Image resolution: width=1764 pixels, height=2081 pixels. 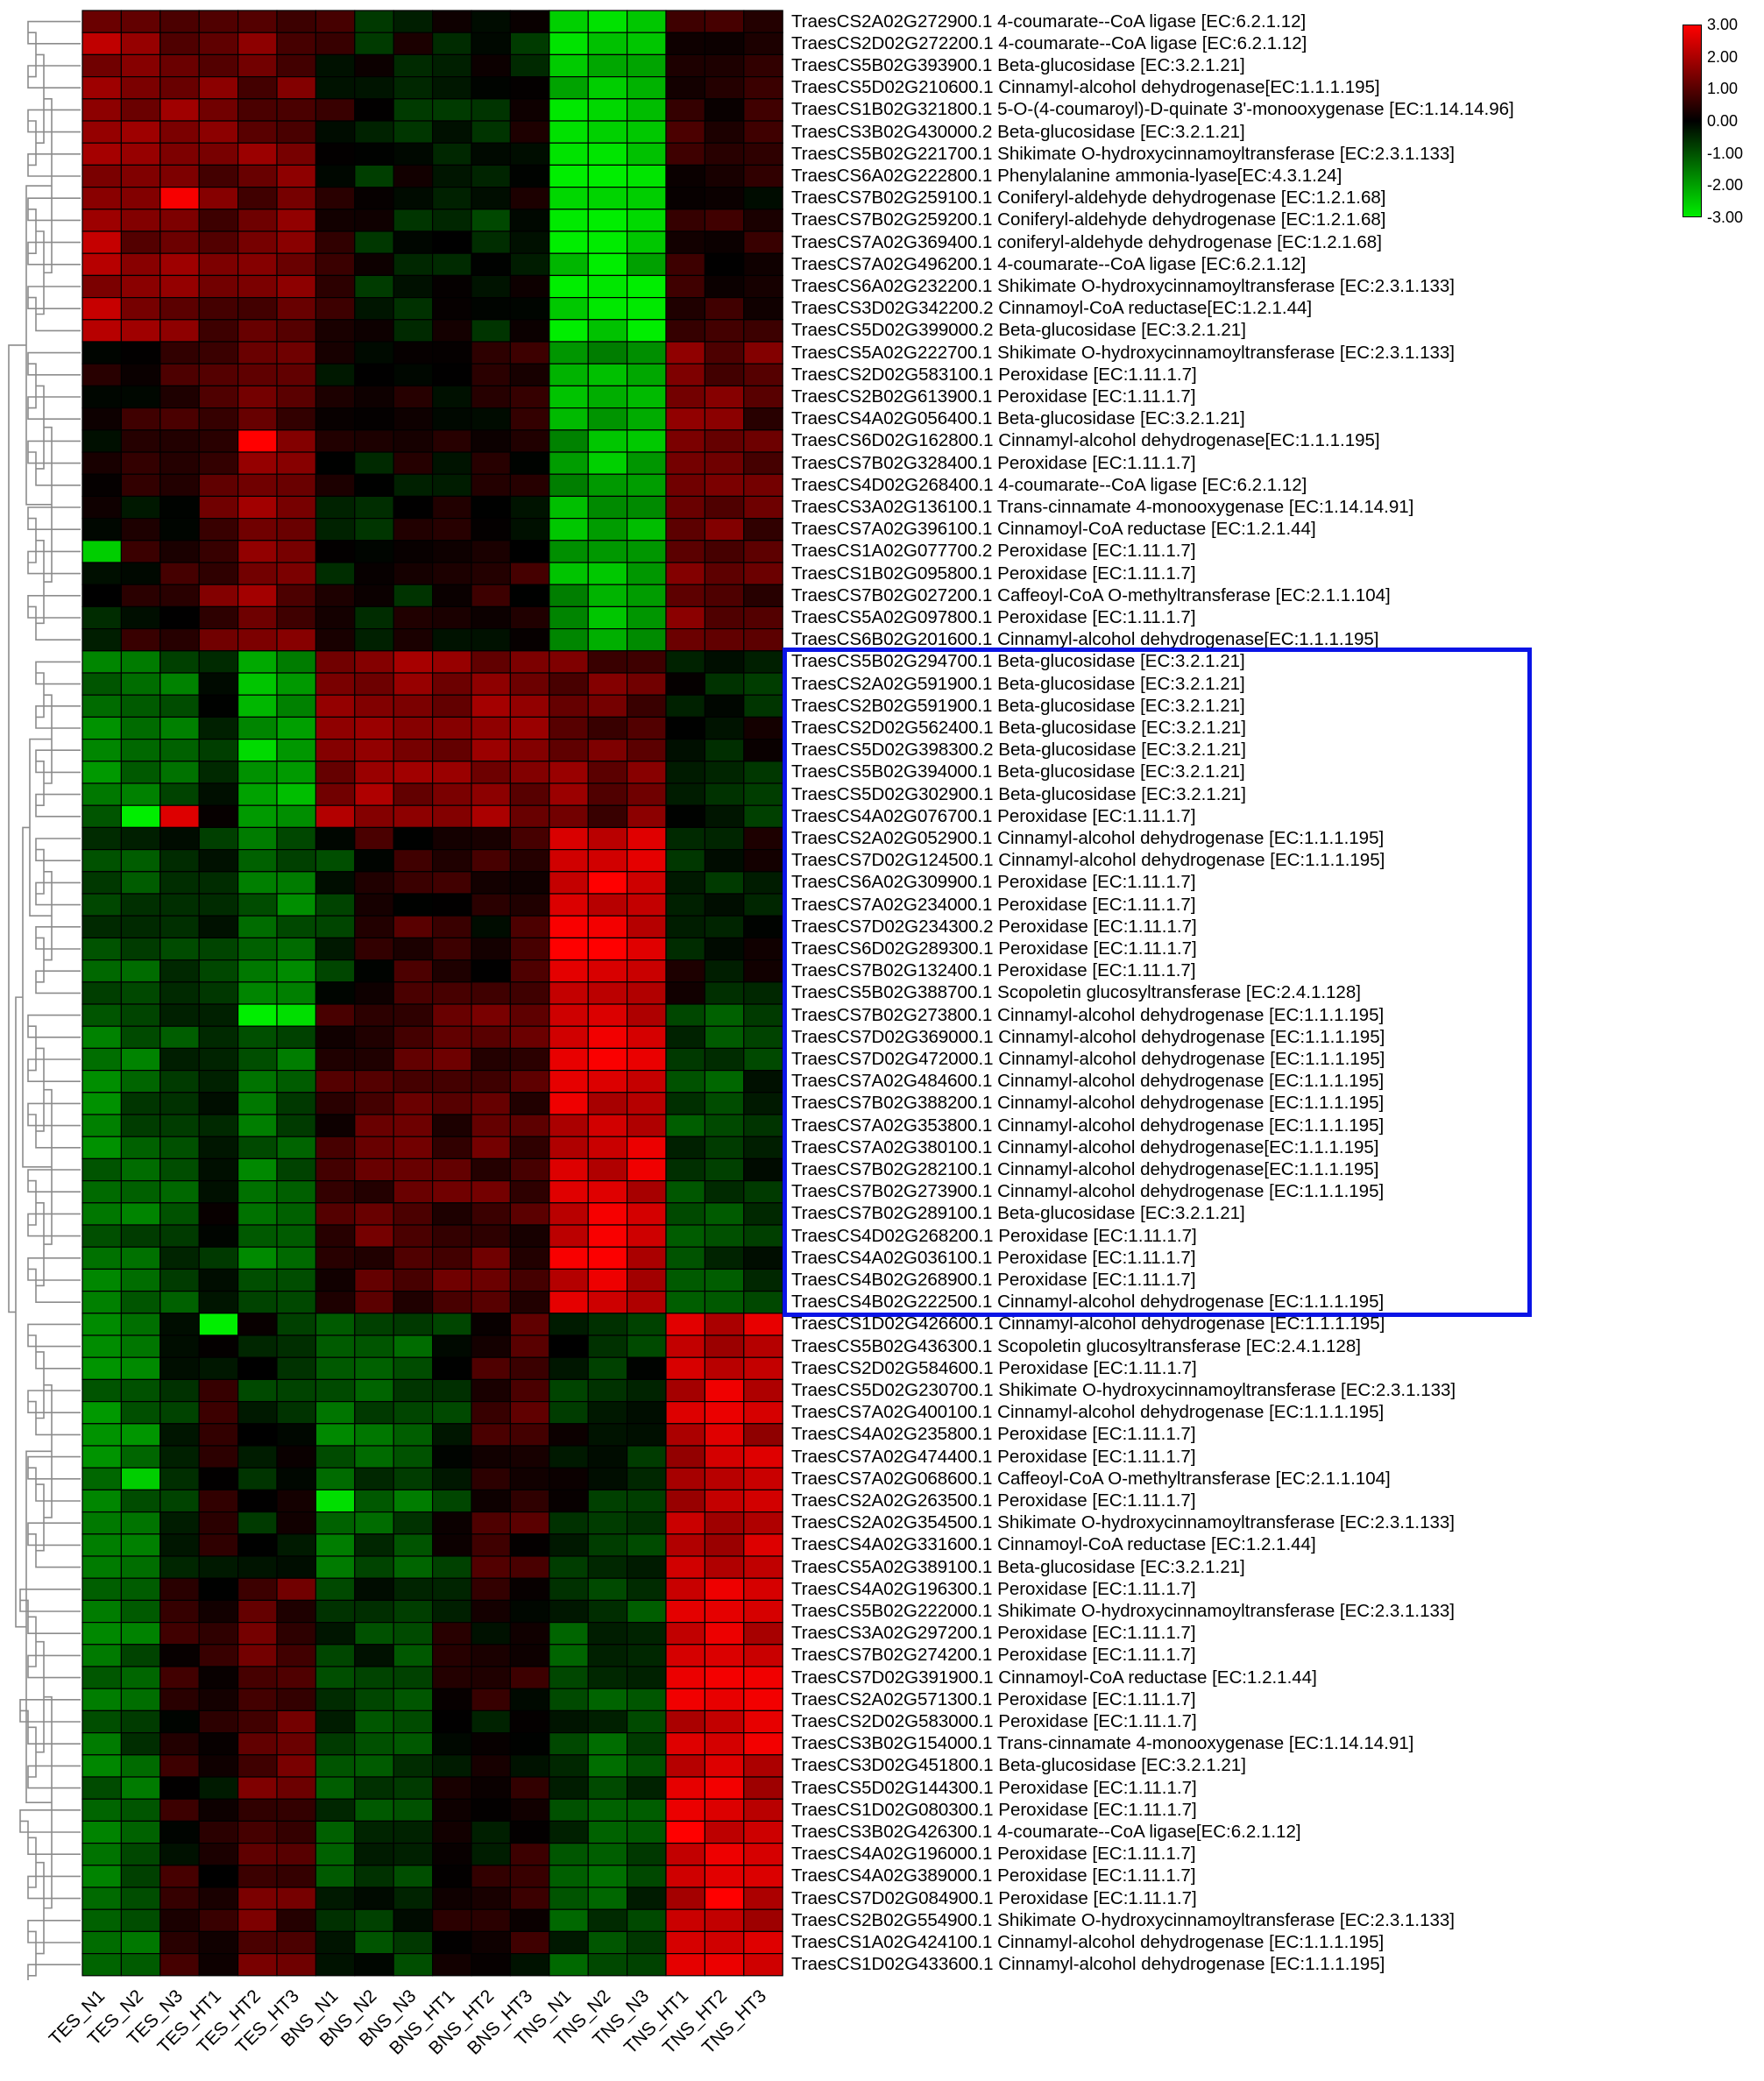 I want to click on highlight-box, so click(x=1158, y=982).